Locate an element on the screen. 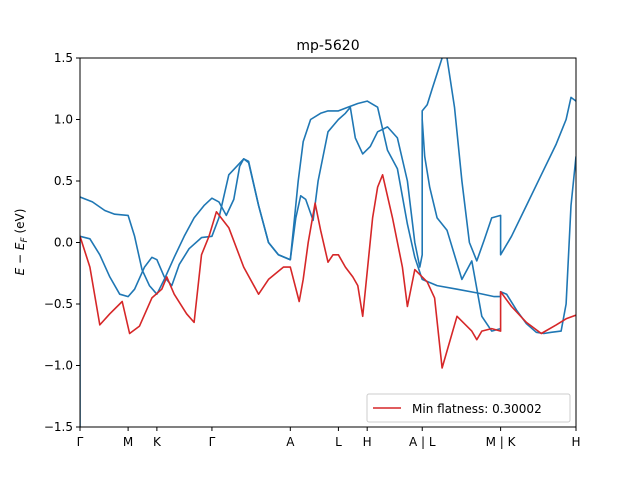 Image resolution: width=640 pixels, height=480 pixels. y-tick-label: −1.0 is located at coordinates (58, 366).